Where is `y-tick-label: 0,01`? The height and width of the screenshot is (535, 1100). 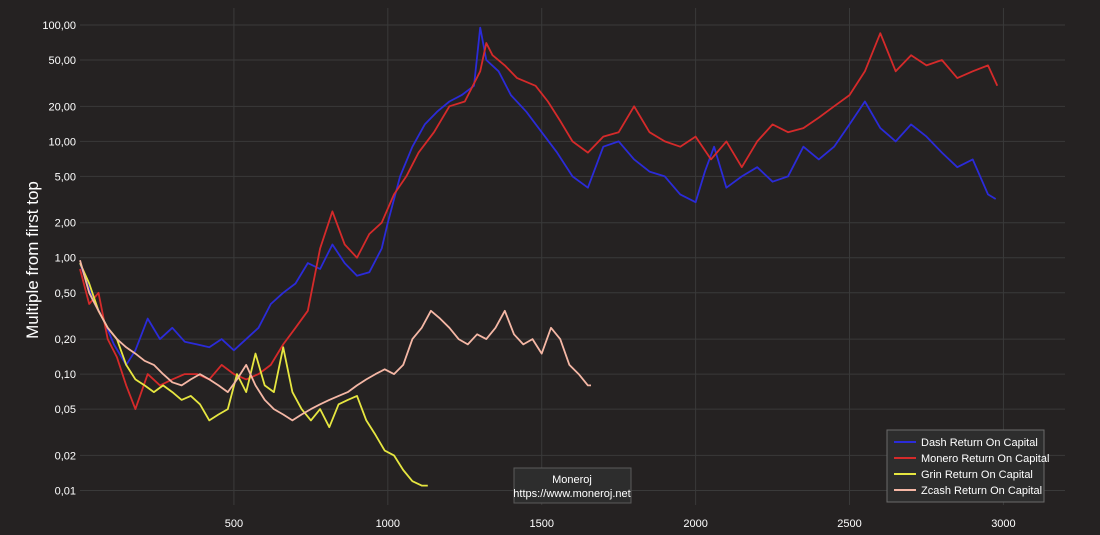 y-tick-label: 0,01 is located at coordinates (65, 491).